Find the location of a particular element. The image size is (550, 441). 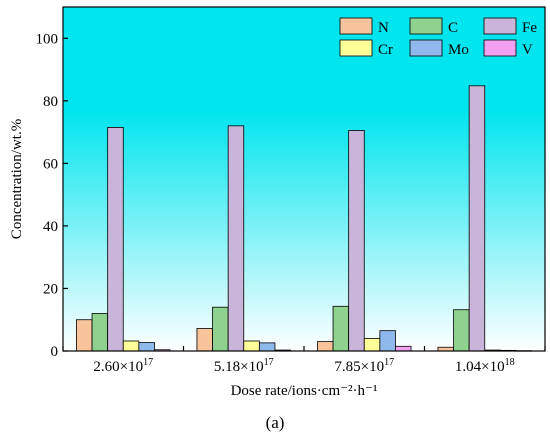

legend-swatch-fe is located at coordinates (500, 26).